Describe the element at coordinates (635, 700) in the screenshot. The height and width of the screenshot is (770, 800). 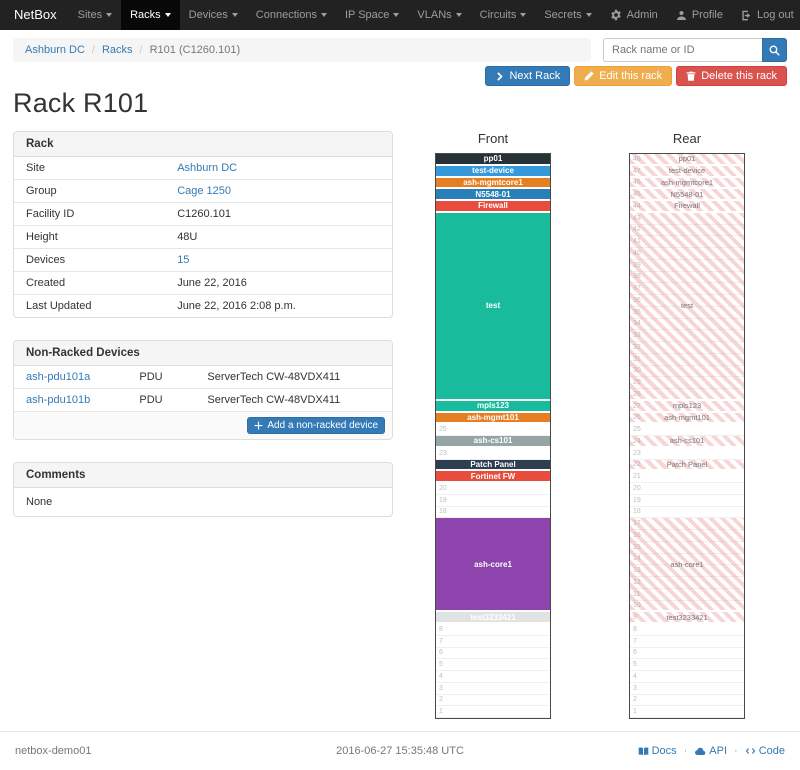
I see `unit-number: 2` at that location.